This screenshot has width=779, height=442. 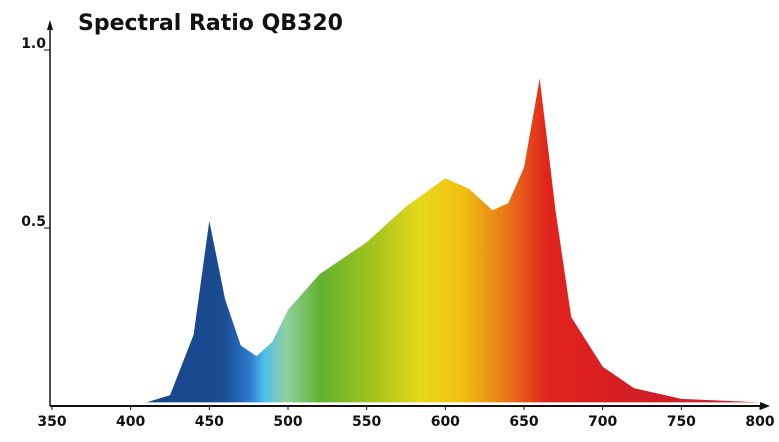 I want to click on y-tick-label: 1.0, so click(x=33, y=44).